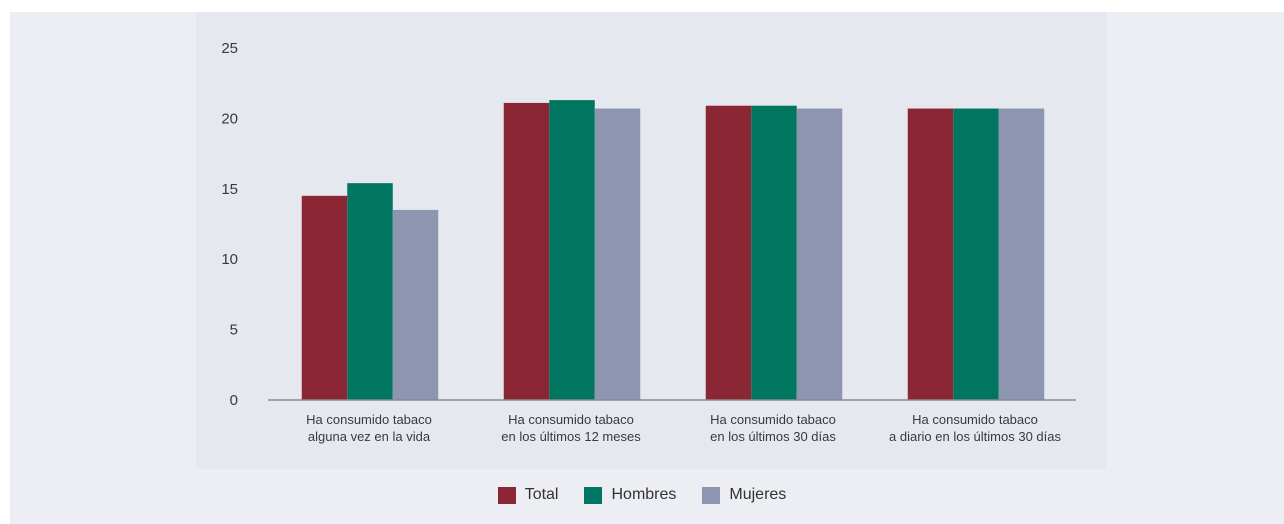  What do you see at coordinates (234, 400) in the screenshot?
I see `y-tick-label: 0` at bounding box center [234, 400].